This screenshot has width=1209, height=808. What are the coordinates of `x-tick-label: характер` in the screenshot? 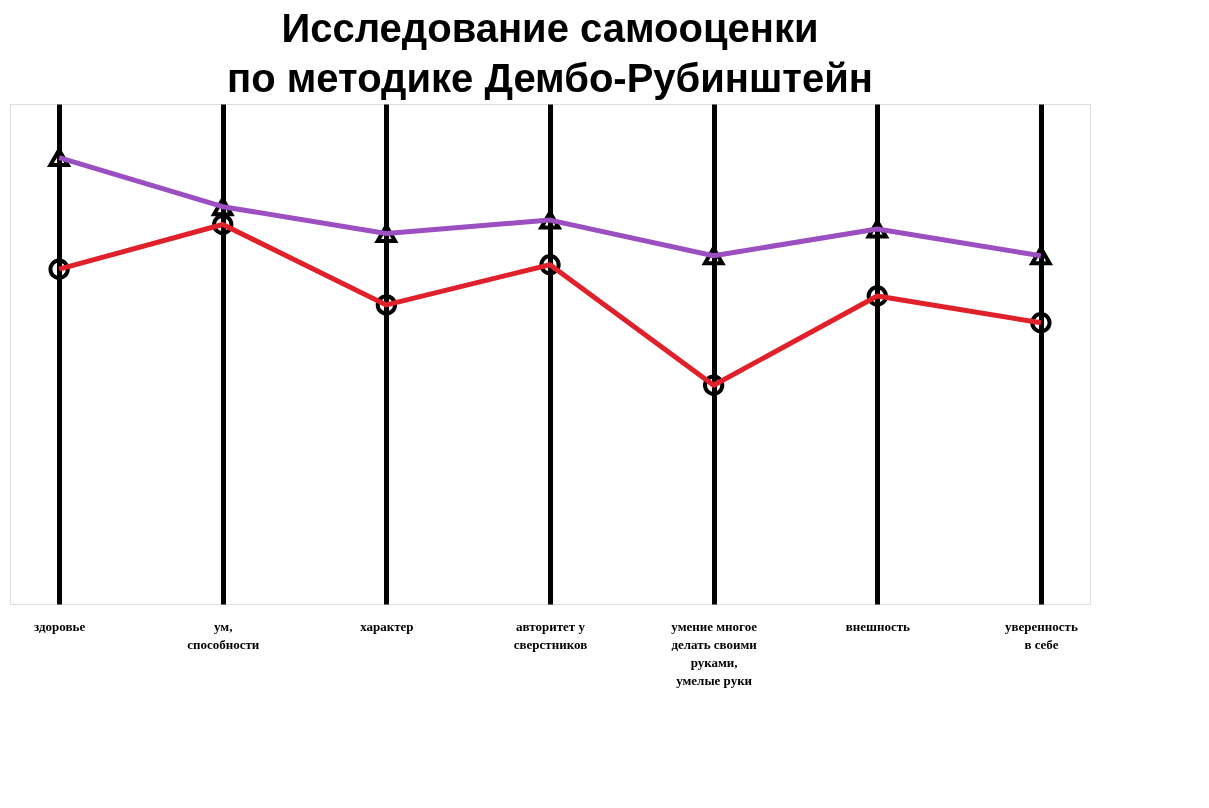 It's located at (387, 626).